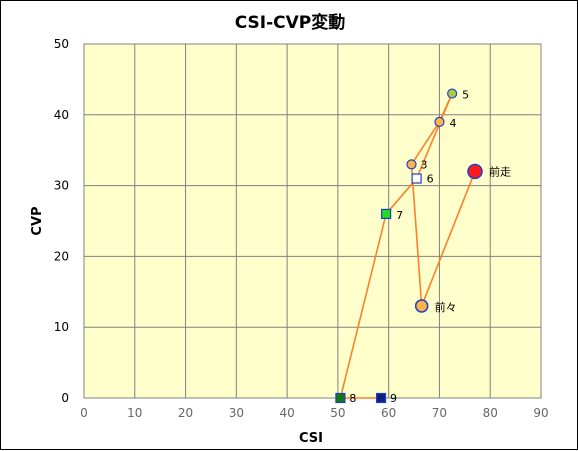 The height and width of the screenshot is (451, 578). Describe the element at coordinates (61, 327) in the screenshot. I see `y-tick-label: 10` at that location.